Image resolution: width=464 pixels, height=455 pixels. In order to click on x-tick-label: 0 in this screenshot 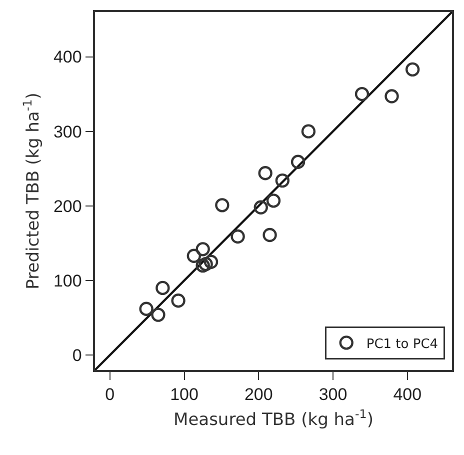, I will do `click(110, 394)`.